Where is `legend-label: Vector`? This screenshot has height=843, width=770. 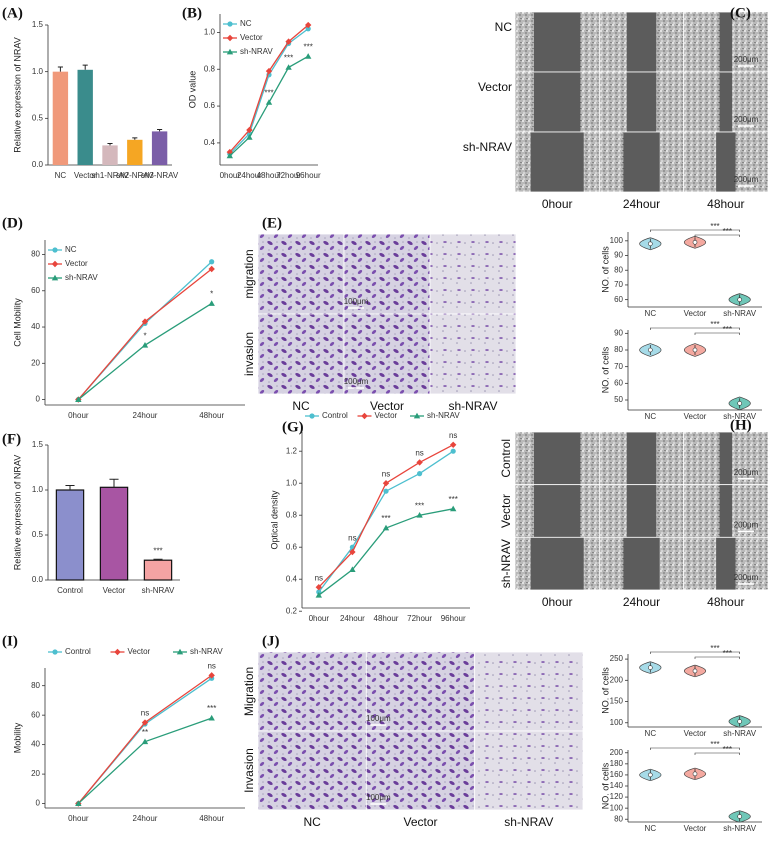
legend-label: Vector is located at coordinates (251, 37).